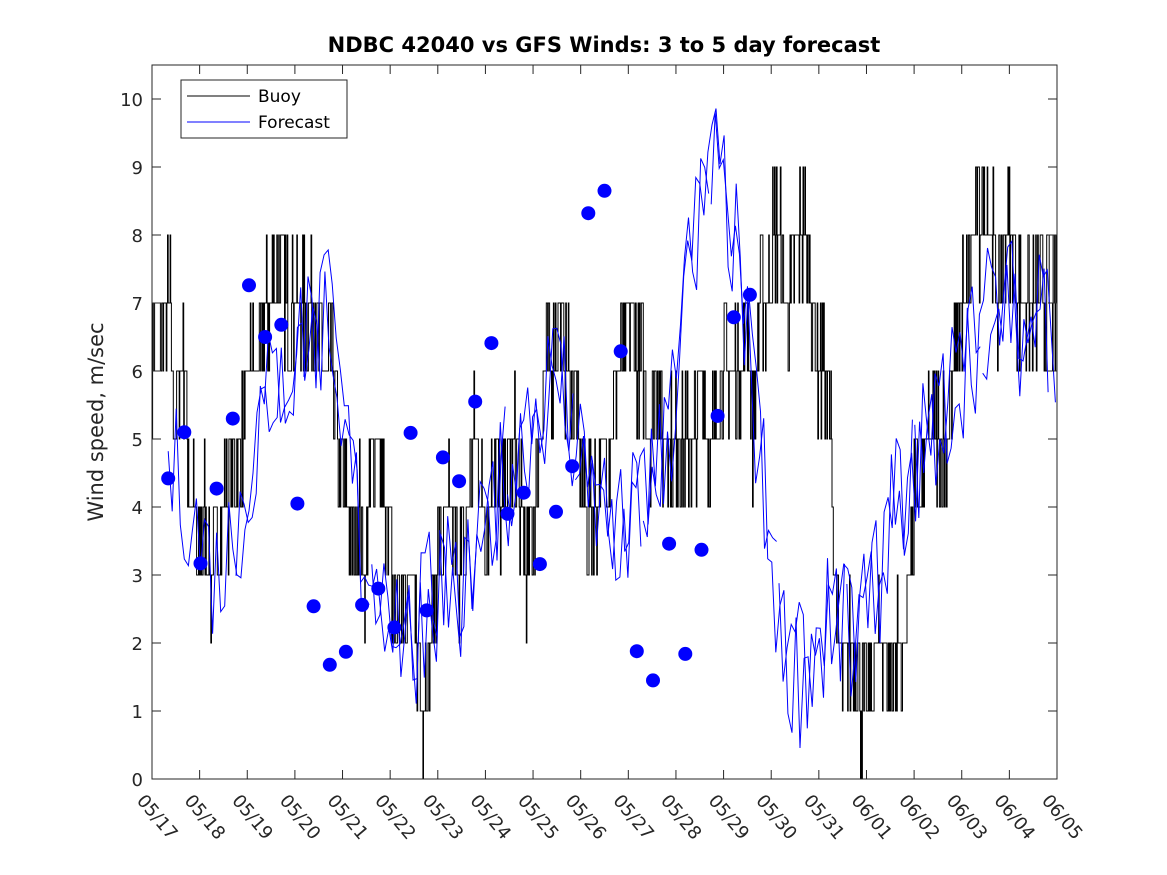 This screenshot has width=1167, height=875. Describe the element at coordinates (728, 817) in the screenshot. I see `x-tick-label: 05/29` at that location.